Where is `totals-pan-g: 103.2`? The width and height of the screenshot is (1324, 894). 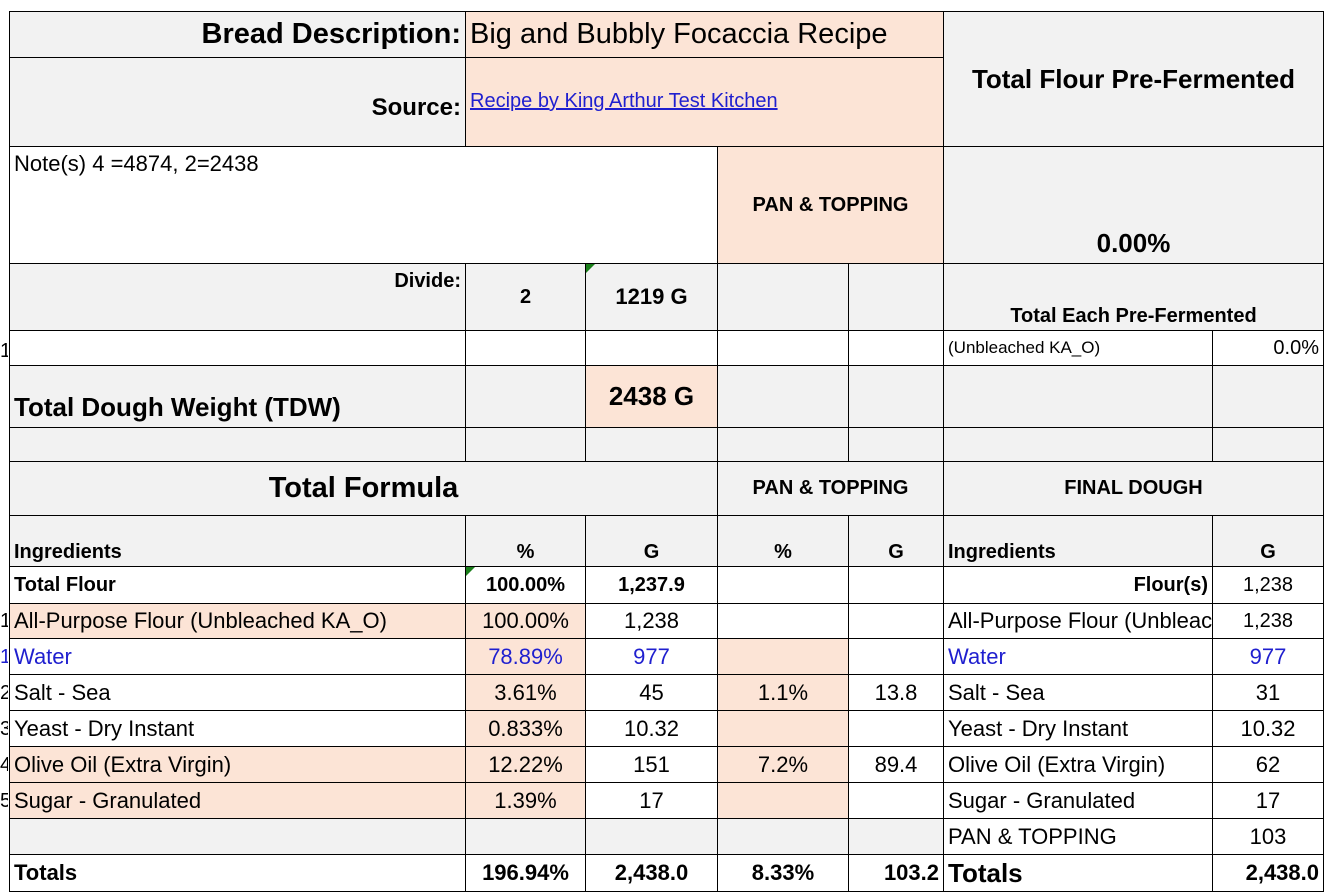
totals-pan-g: 103.2 is located at coordinates (896, 873).